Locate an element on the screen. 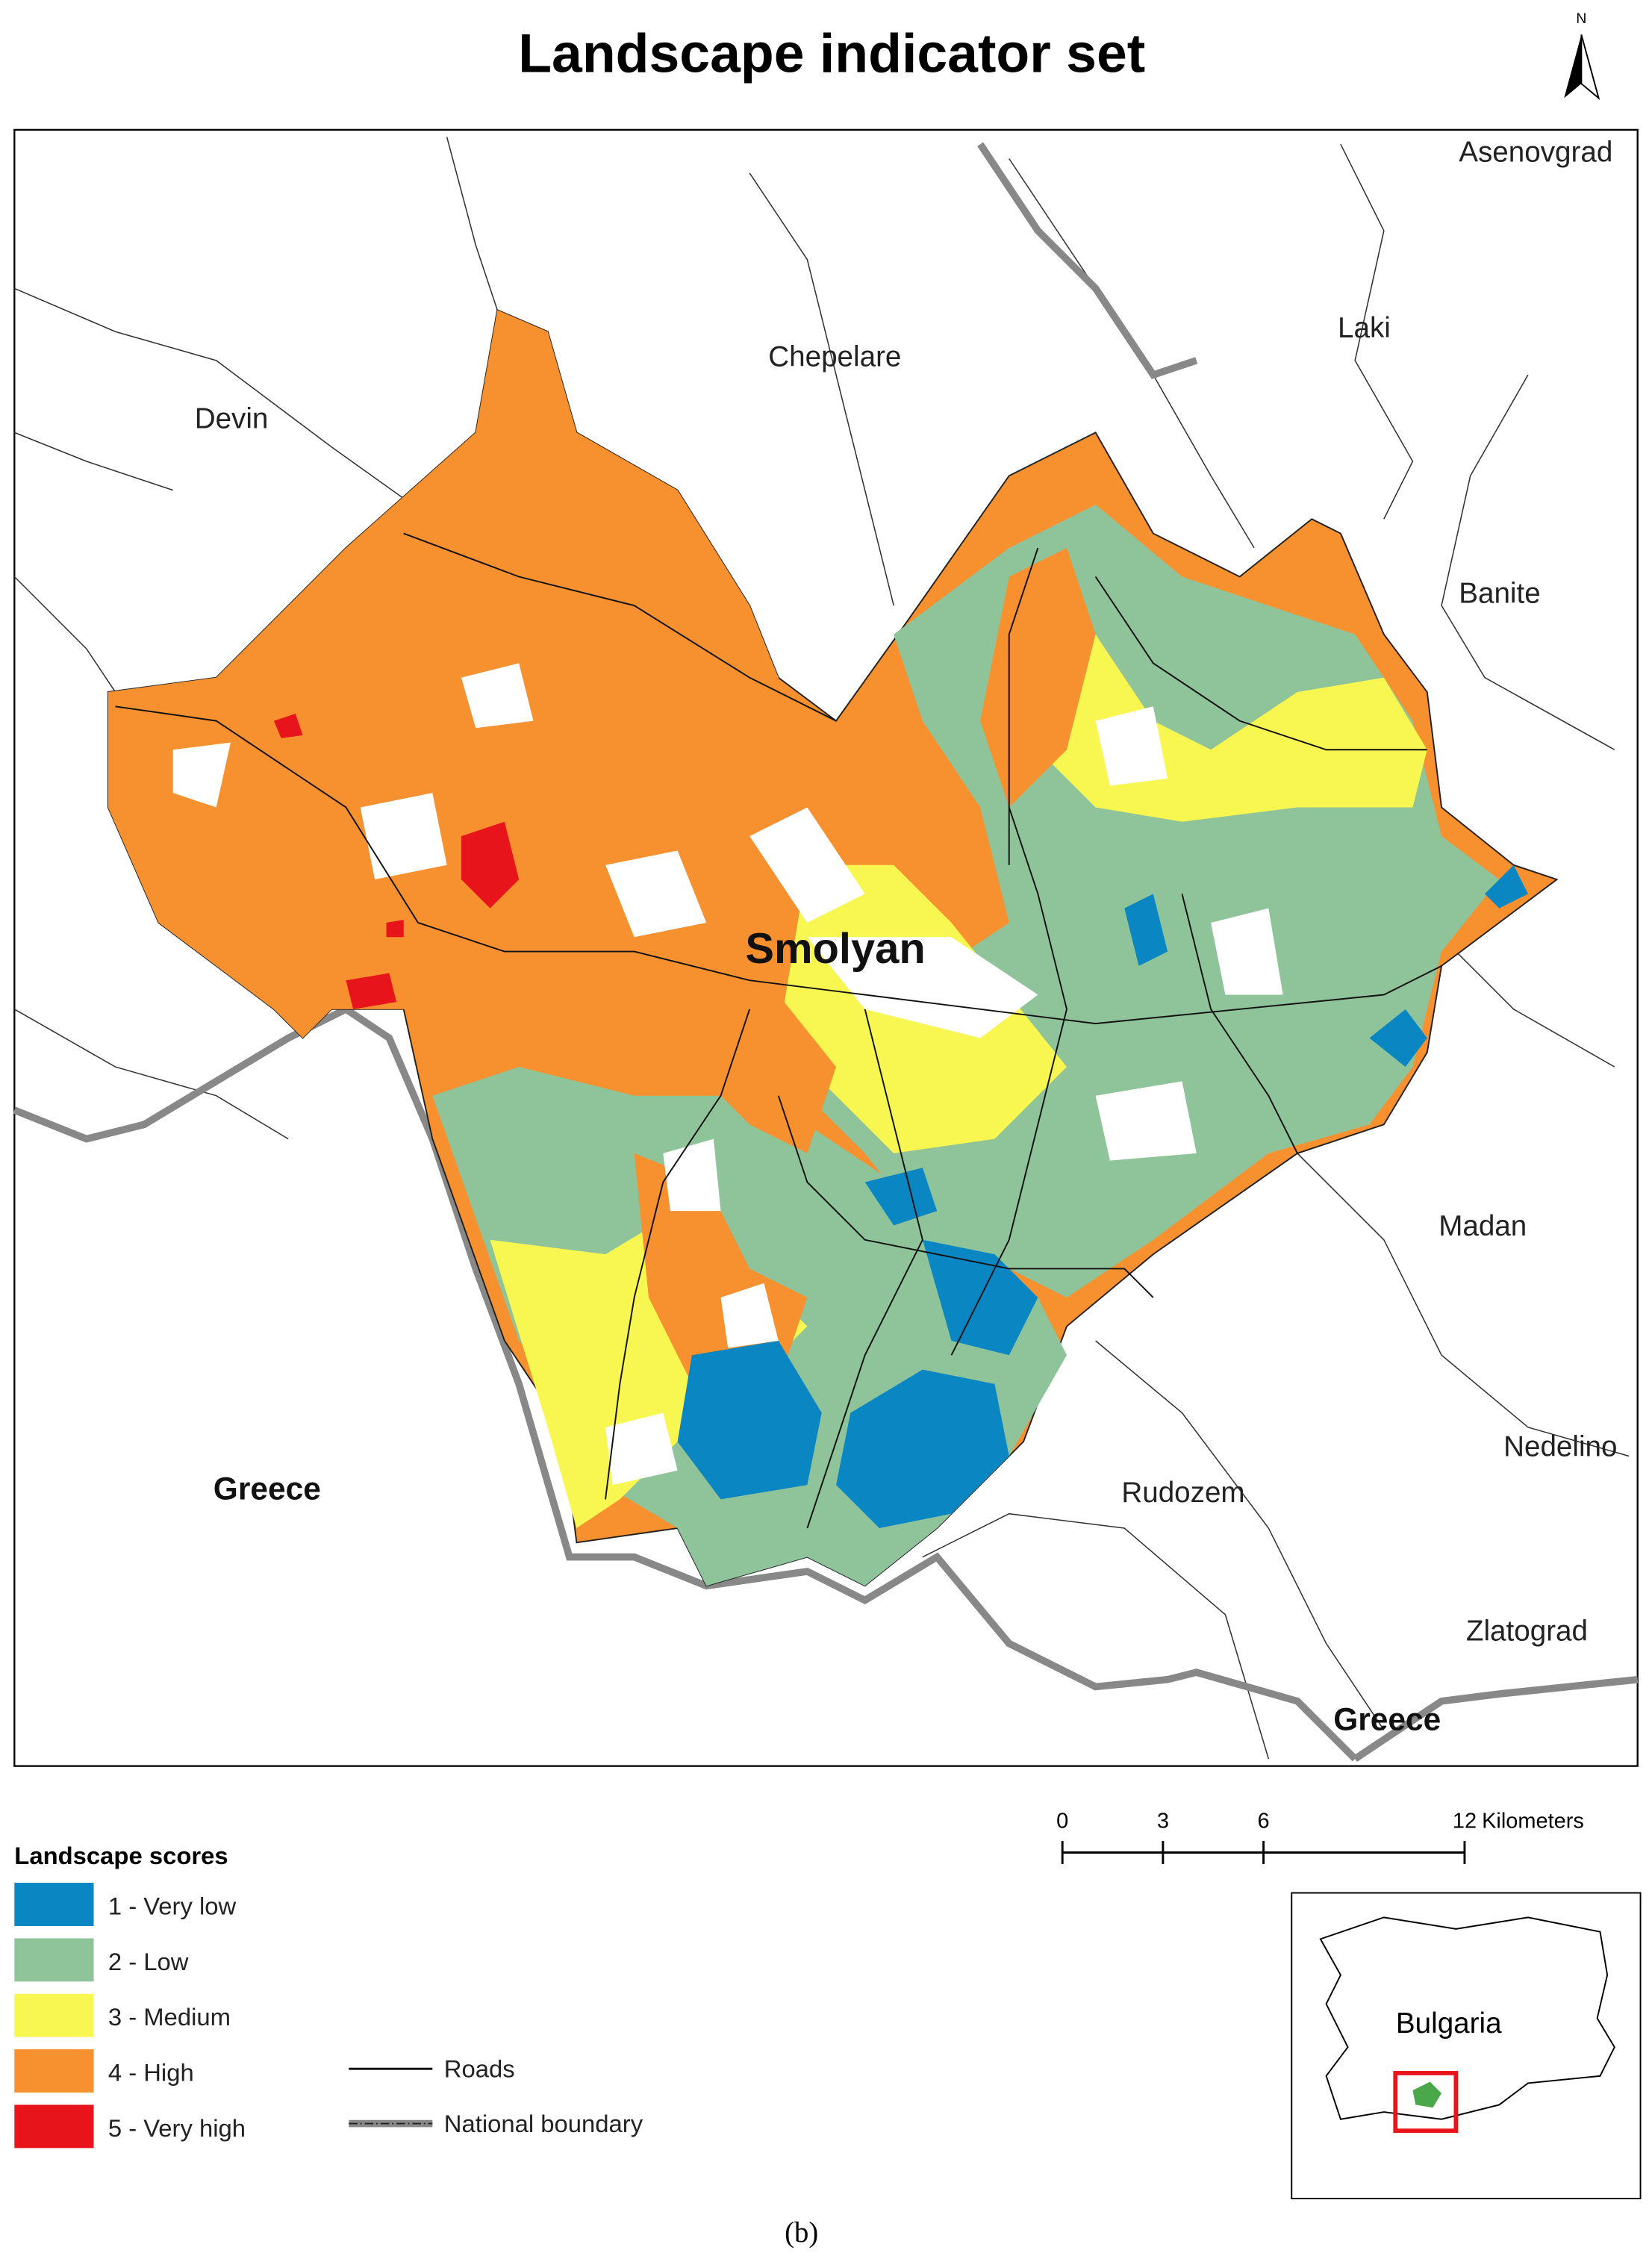  scale-label: 6 is located at coordinates (1264, 1821).